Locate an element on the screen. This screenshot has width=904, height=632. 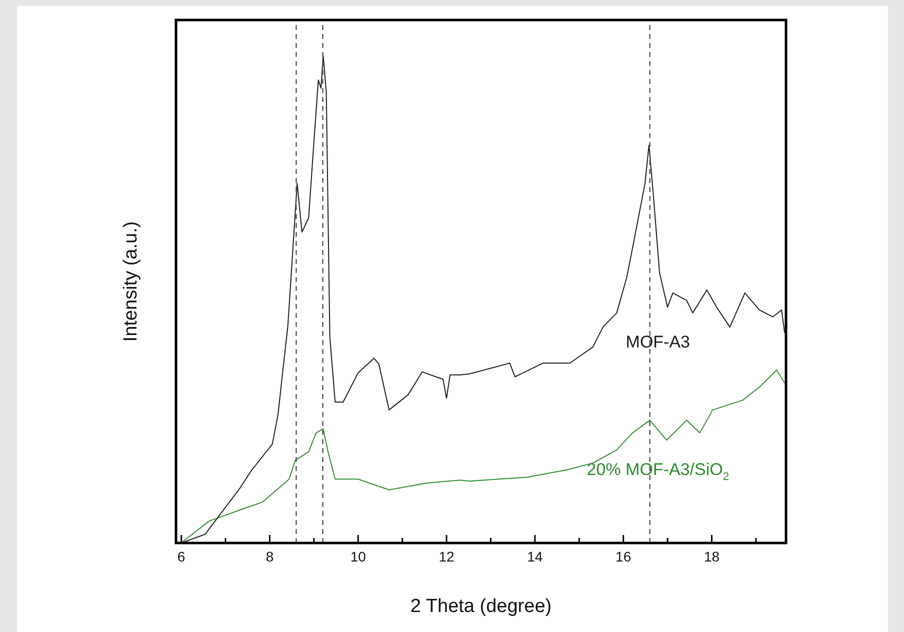
y-axis-title: Intensity (a.u.) is located at coordinates (131, 281).